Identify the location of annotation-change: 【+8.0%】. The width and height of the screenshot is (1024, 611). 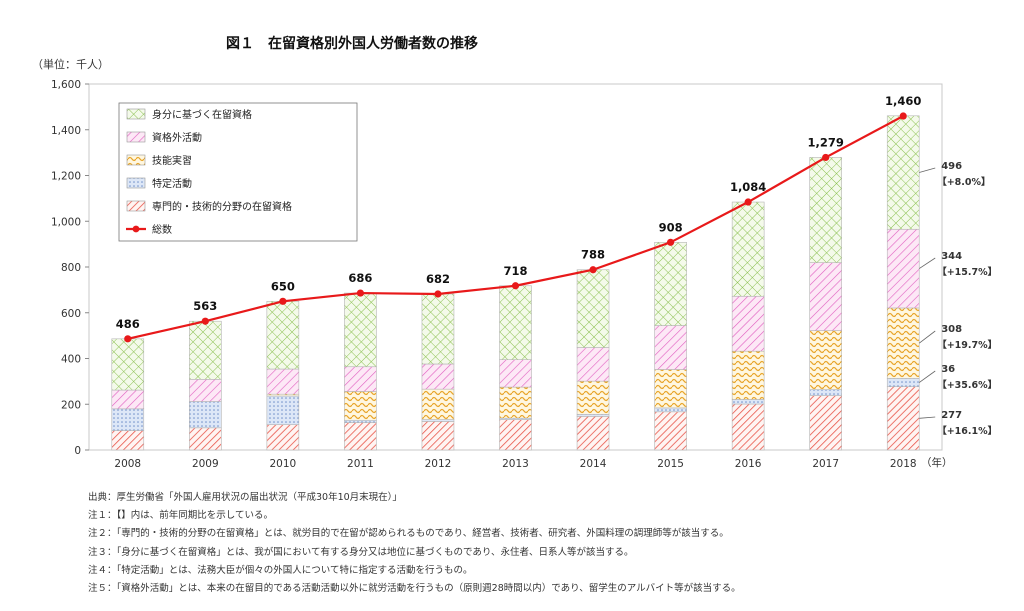
(963, 182).